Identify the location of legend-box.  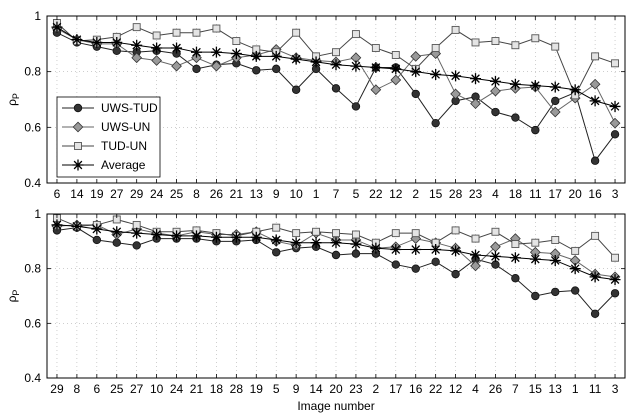
(108, 137).